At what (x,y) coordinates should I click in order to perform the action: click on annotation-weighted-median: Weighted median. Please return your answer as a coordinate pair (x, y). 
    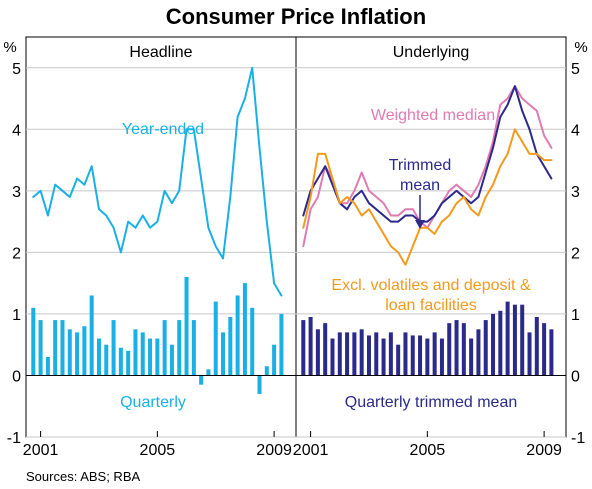
    Looking at the image, I should click on (433, 115).